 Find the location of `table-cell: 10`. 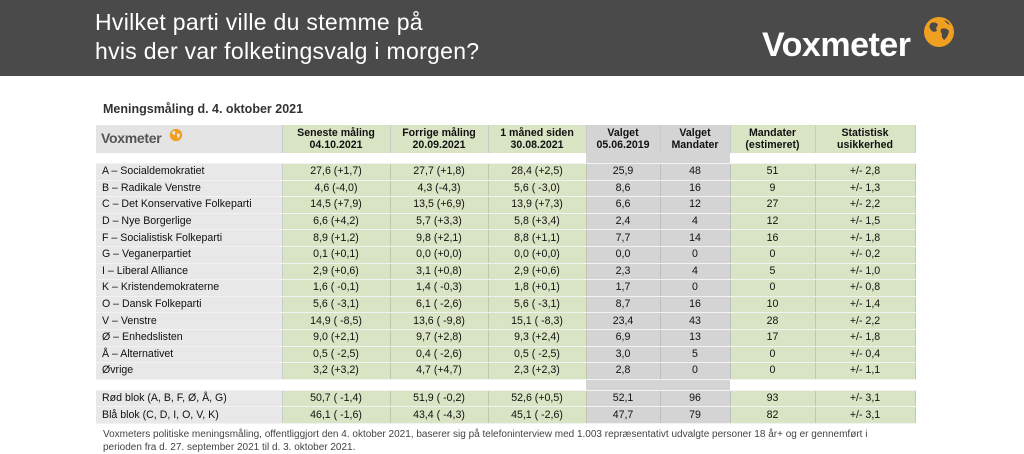

table-cell: 10 is located at coordinates (773, 305).